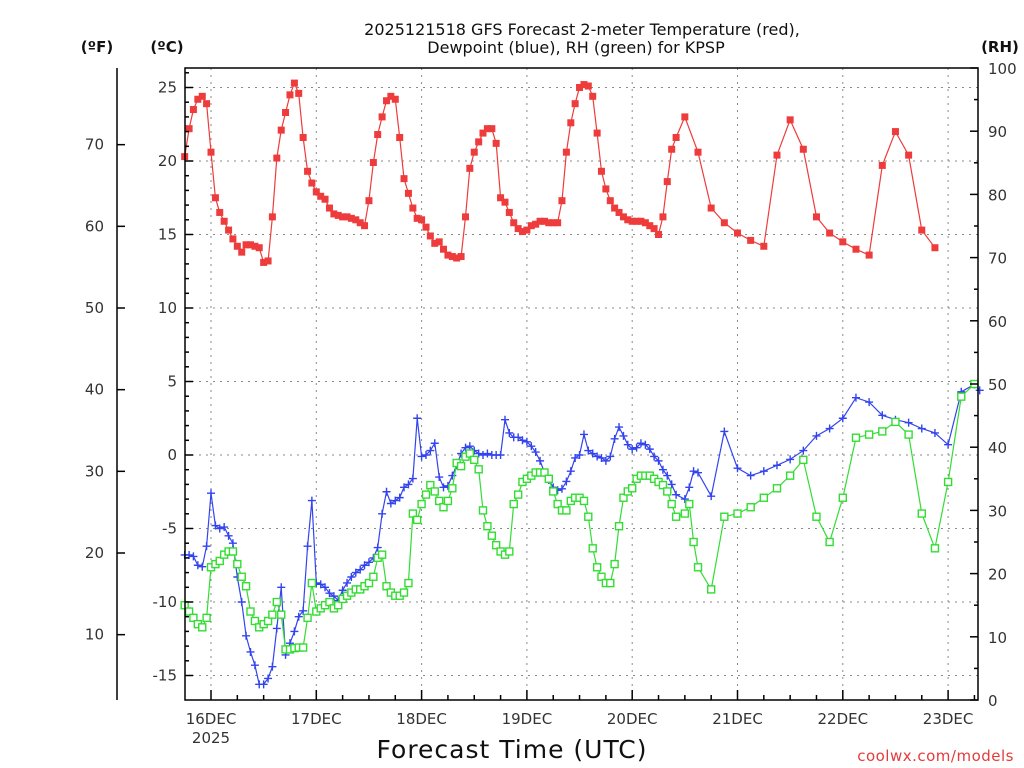  I want to click on x-axis-label: Forecast Time (UTC), so click(512, 749).